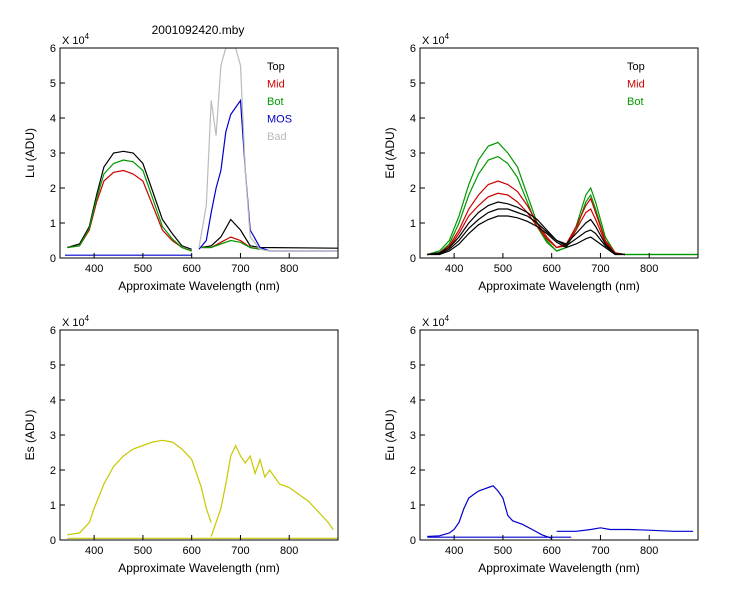  Describe the element at coordinates (413, 224) in the screenshot. I see `ed-y-tick-label: 1` at that location.